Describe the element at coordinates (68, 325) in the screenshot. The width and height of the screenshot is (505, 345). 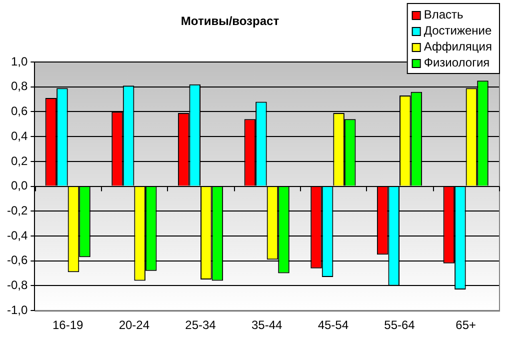
I see `x-tick-label: 16-19` at that location.